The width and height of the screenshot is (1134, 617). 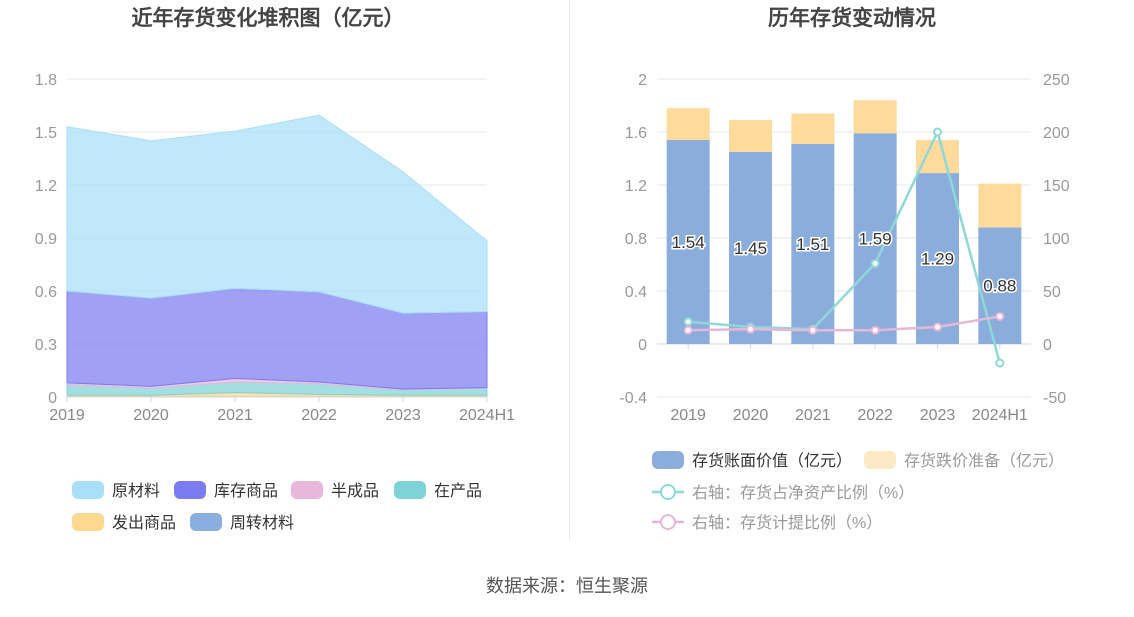 I want to click on left-legend-label: 发出商品, so click(x=144, y=523).